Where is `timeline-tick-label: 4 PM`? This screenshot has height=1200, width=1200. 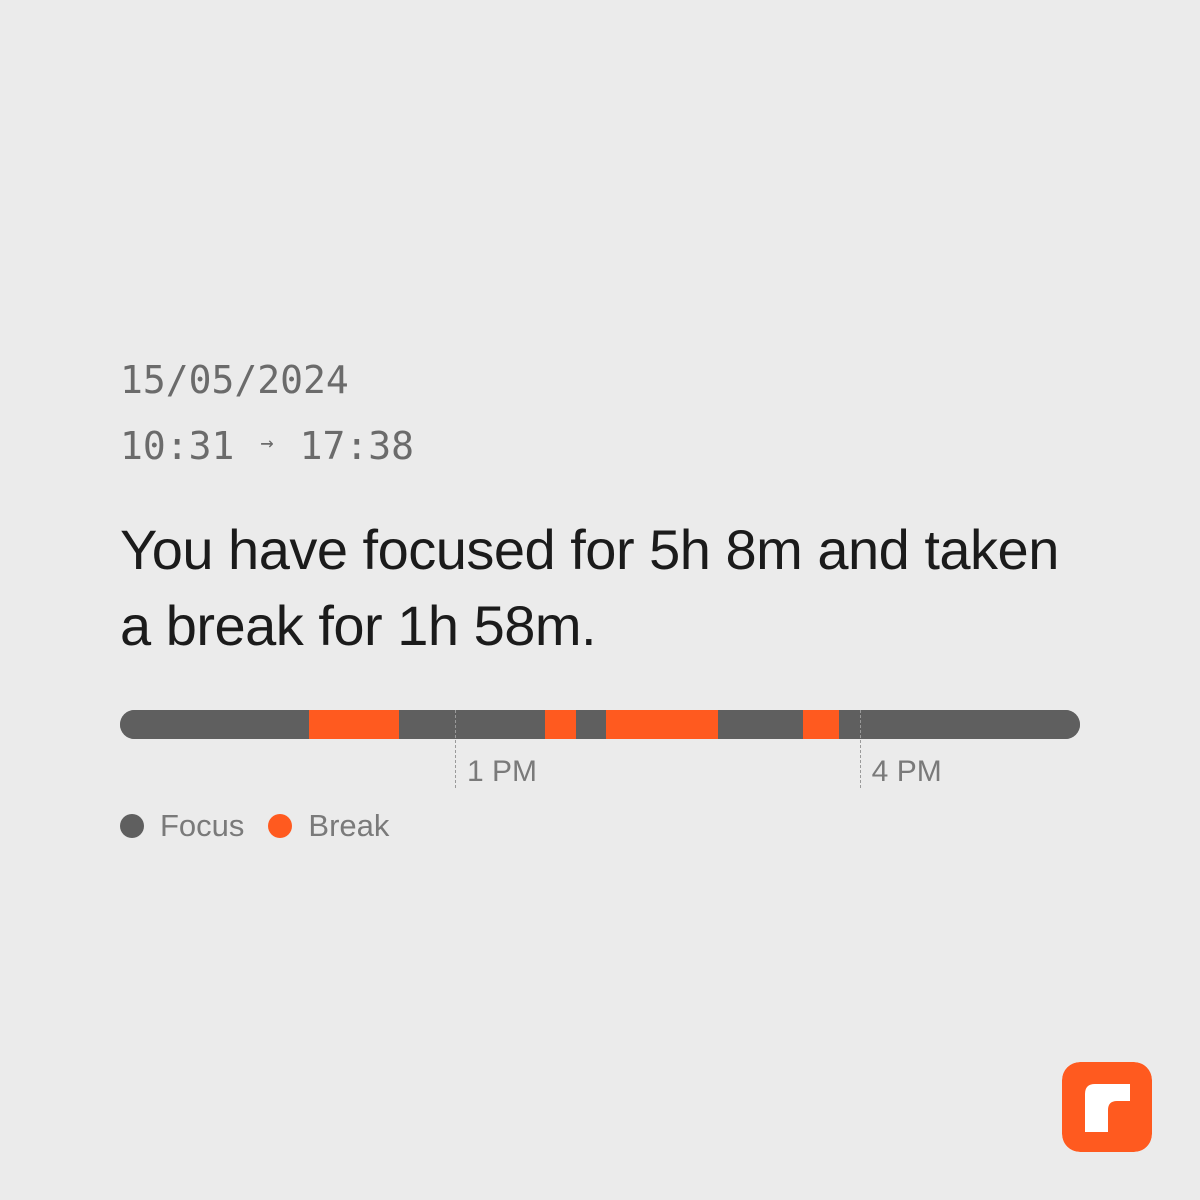
timeline-tick-label: 4 PM is located at coordinates (906, 771).